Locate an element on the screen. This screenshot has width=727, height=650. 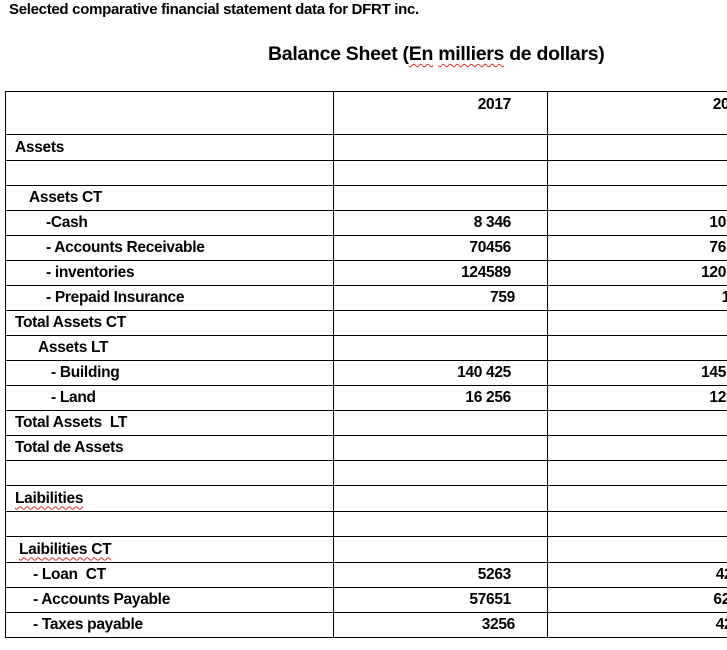
spellcheck-word-milliers: milliers is located at coordinates (471, 54).